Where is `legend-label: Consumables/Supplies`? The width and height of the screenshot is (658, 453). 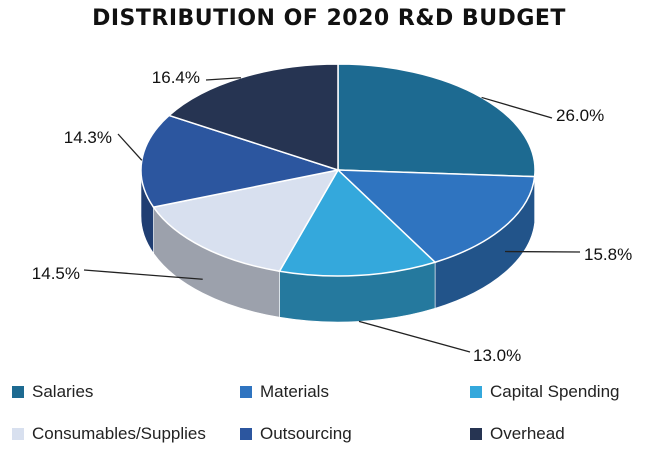 legend-label: Consumables/Supplies is located at coordinates (119, 433).